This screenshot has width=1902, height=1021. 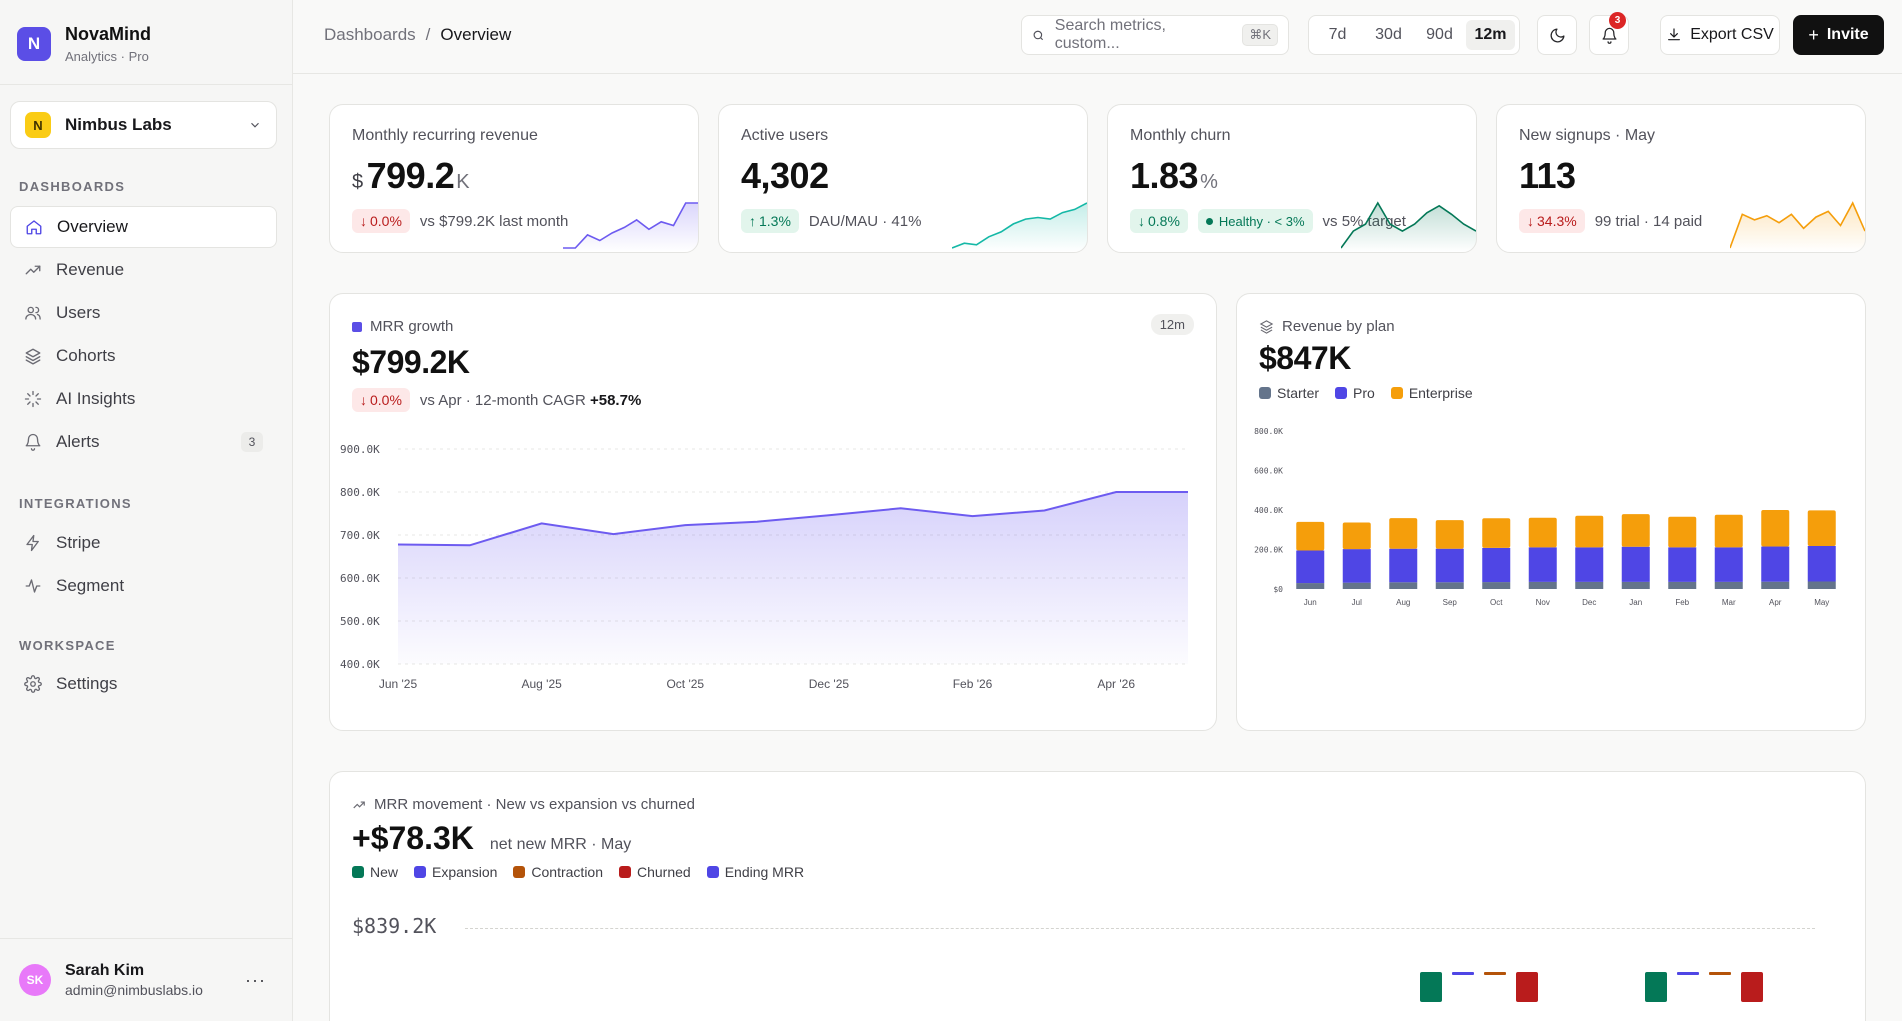 I want to click on notifications-button: 3, so click(x=1609, y=33).